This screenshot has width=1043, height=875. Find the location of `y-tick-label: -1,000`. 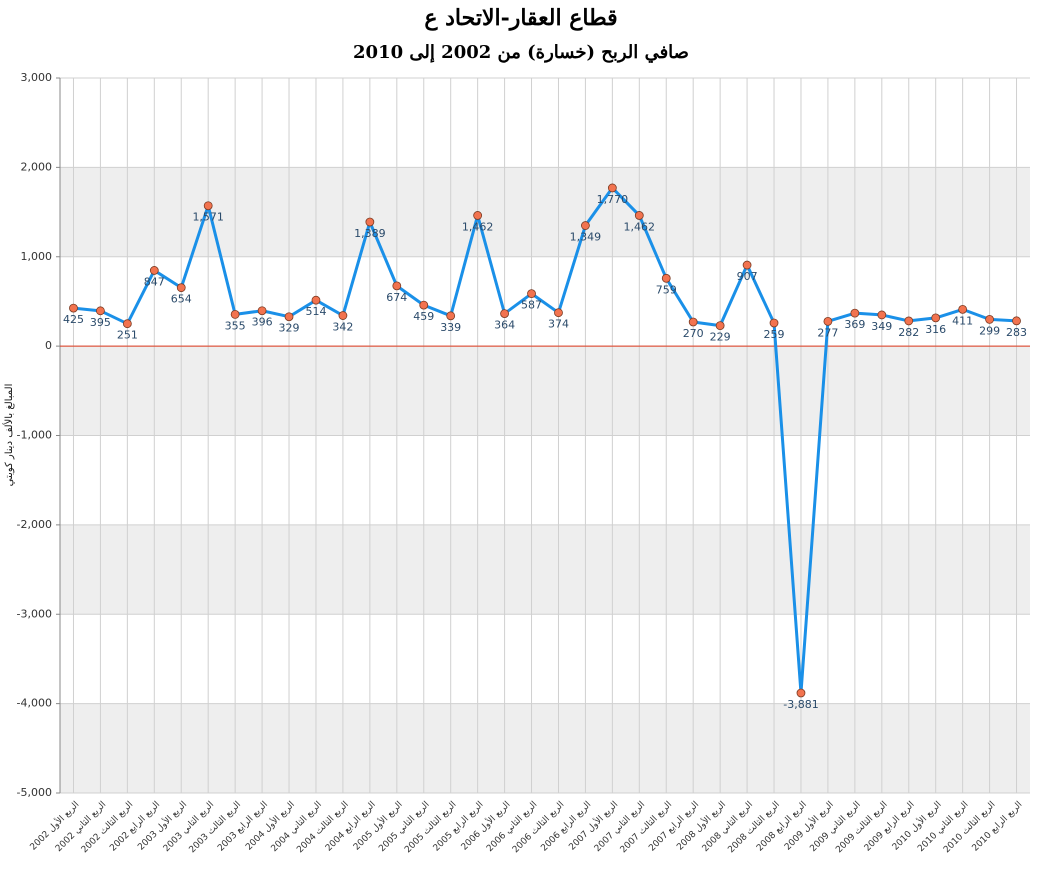

y-tick-label: -1,000 is located at coordinates (34, 435).